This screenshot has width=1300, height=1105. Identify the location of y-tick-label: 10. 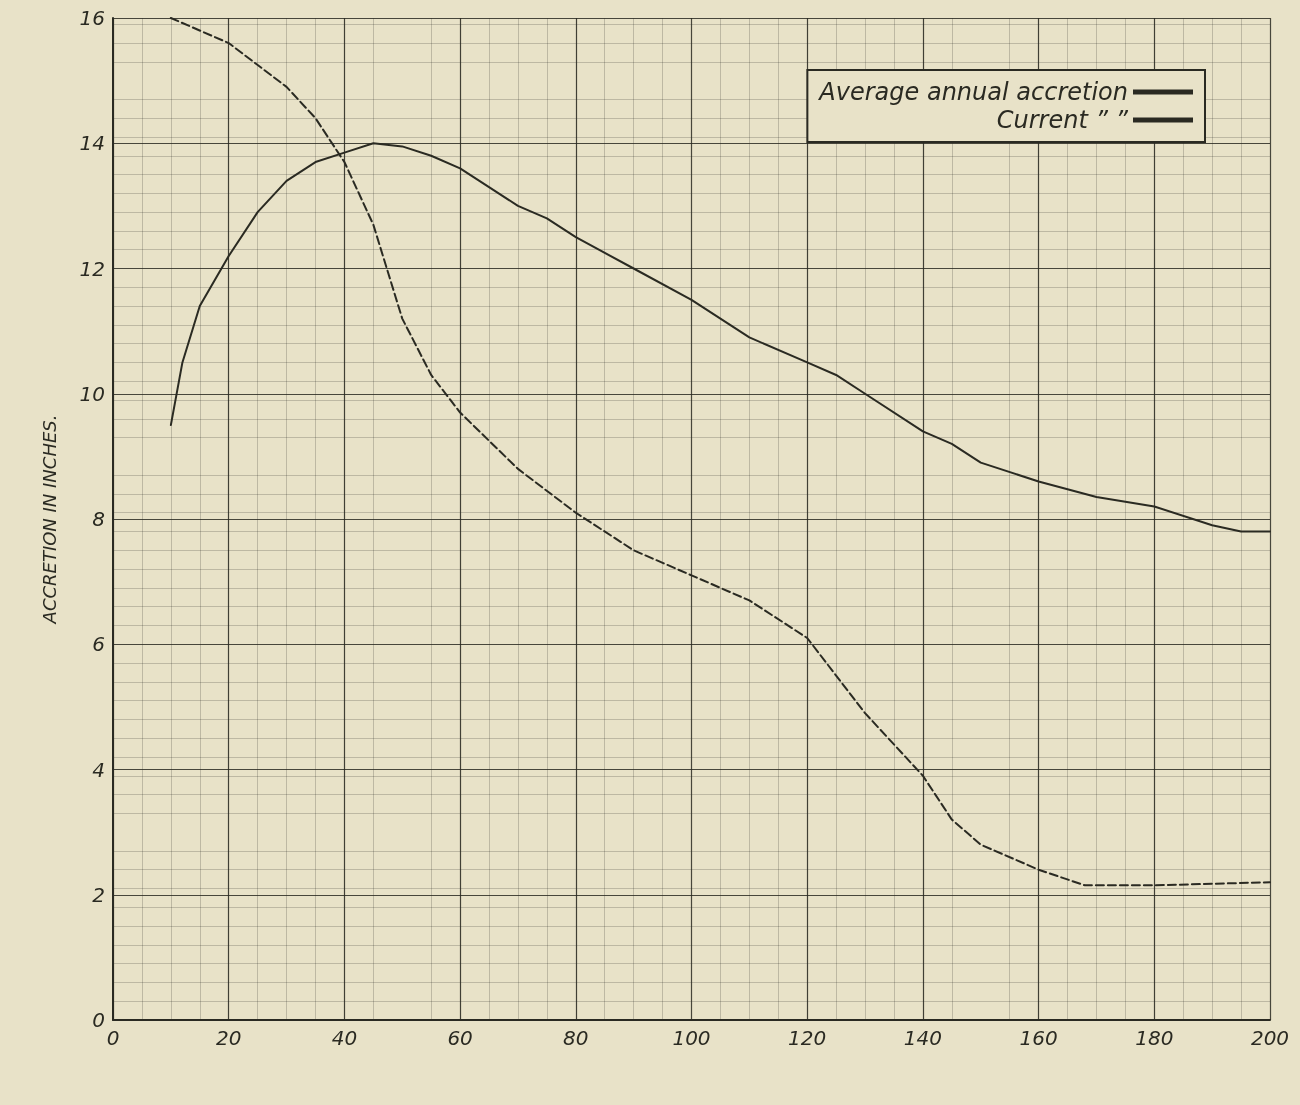
(92, 393).